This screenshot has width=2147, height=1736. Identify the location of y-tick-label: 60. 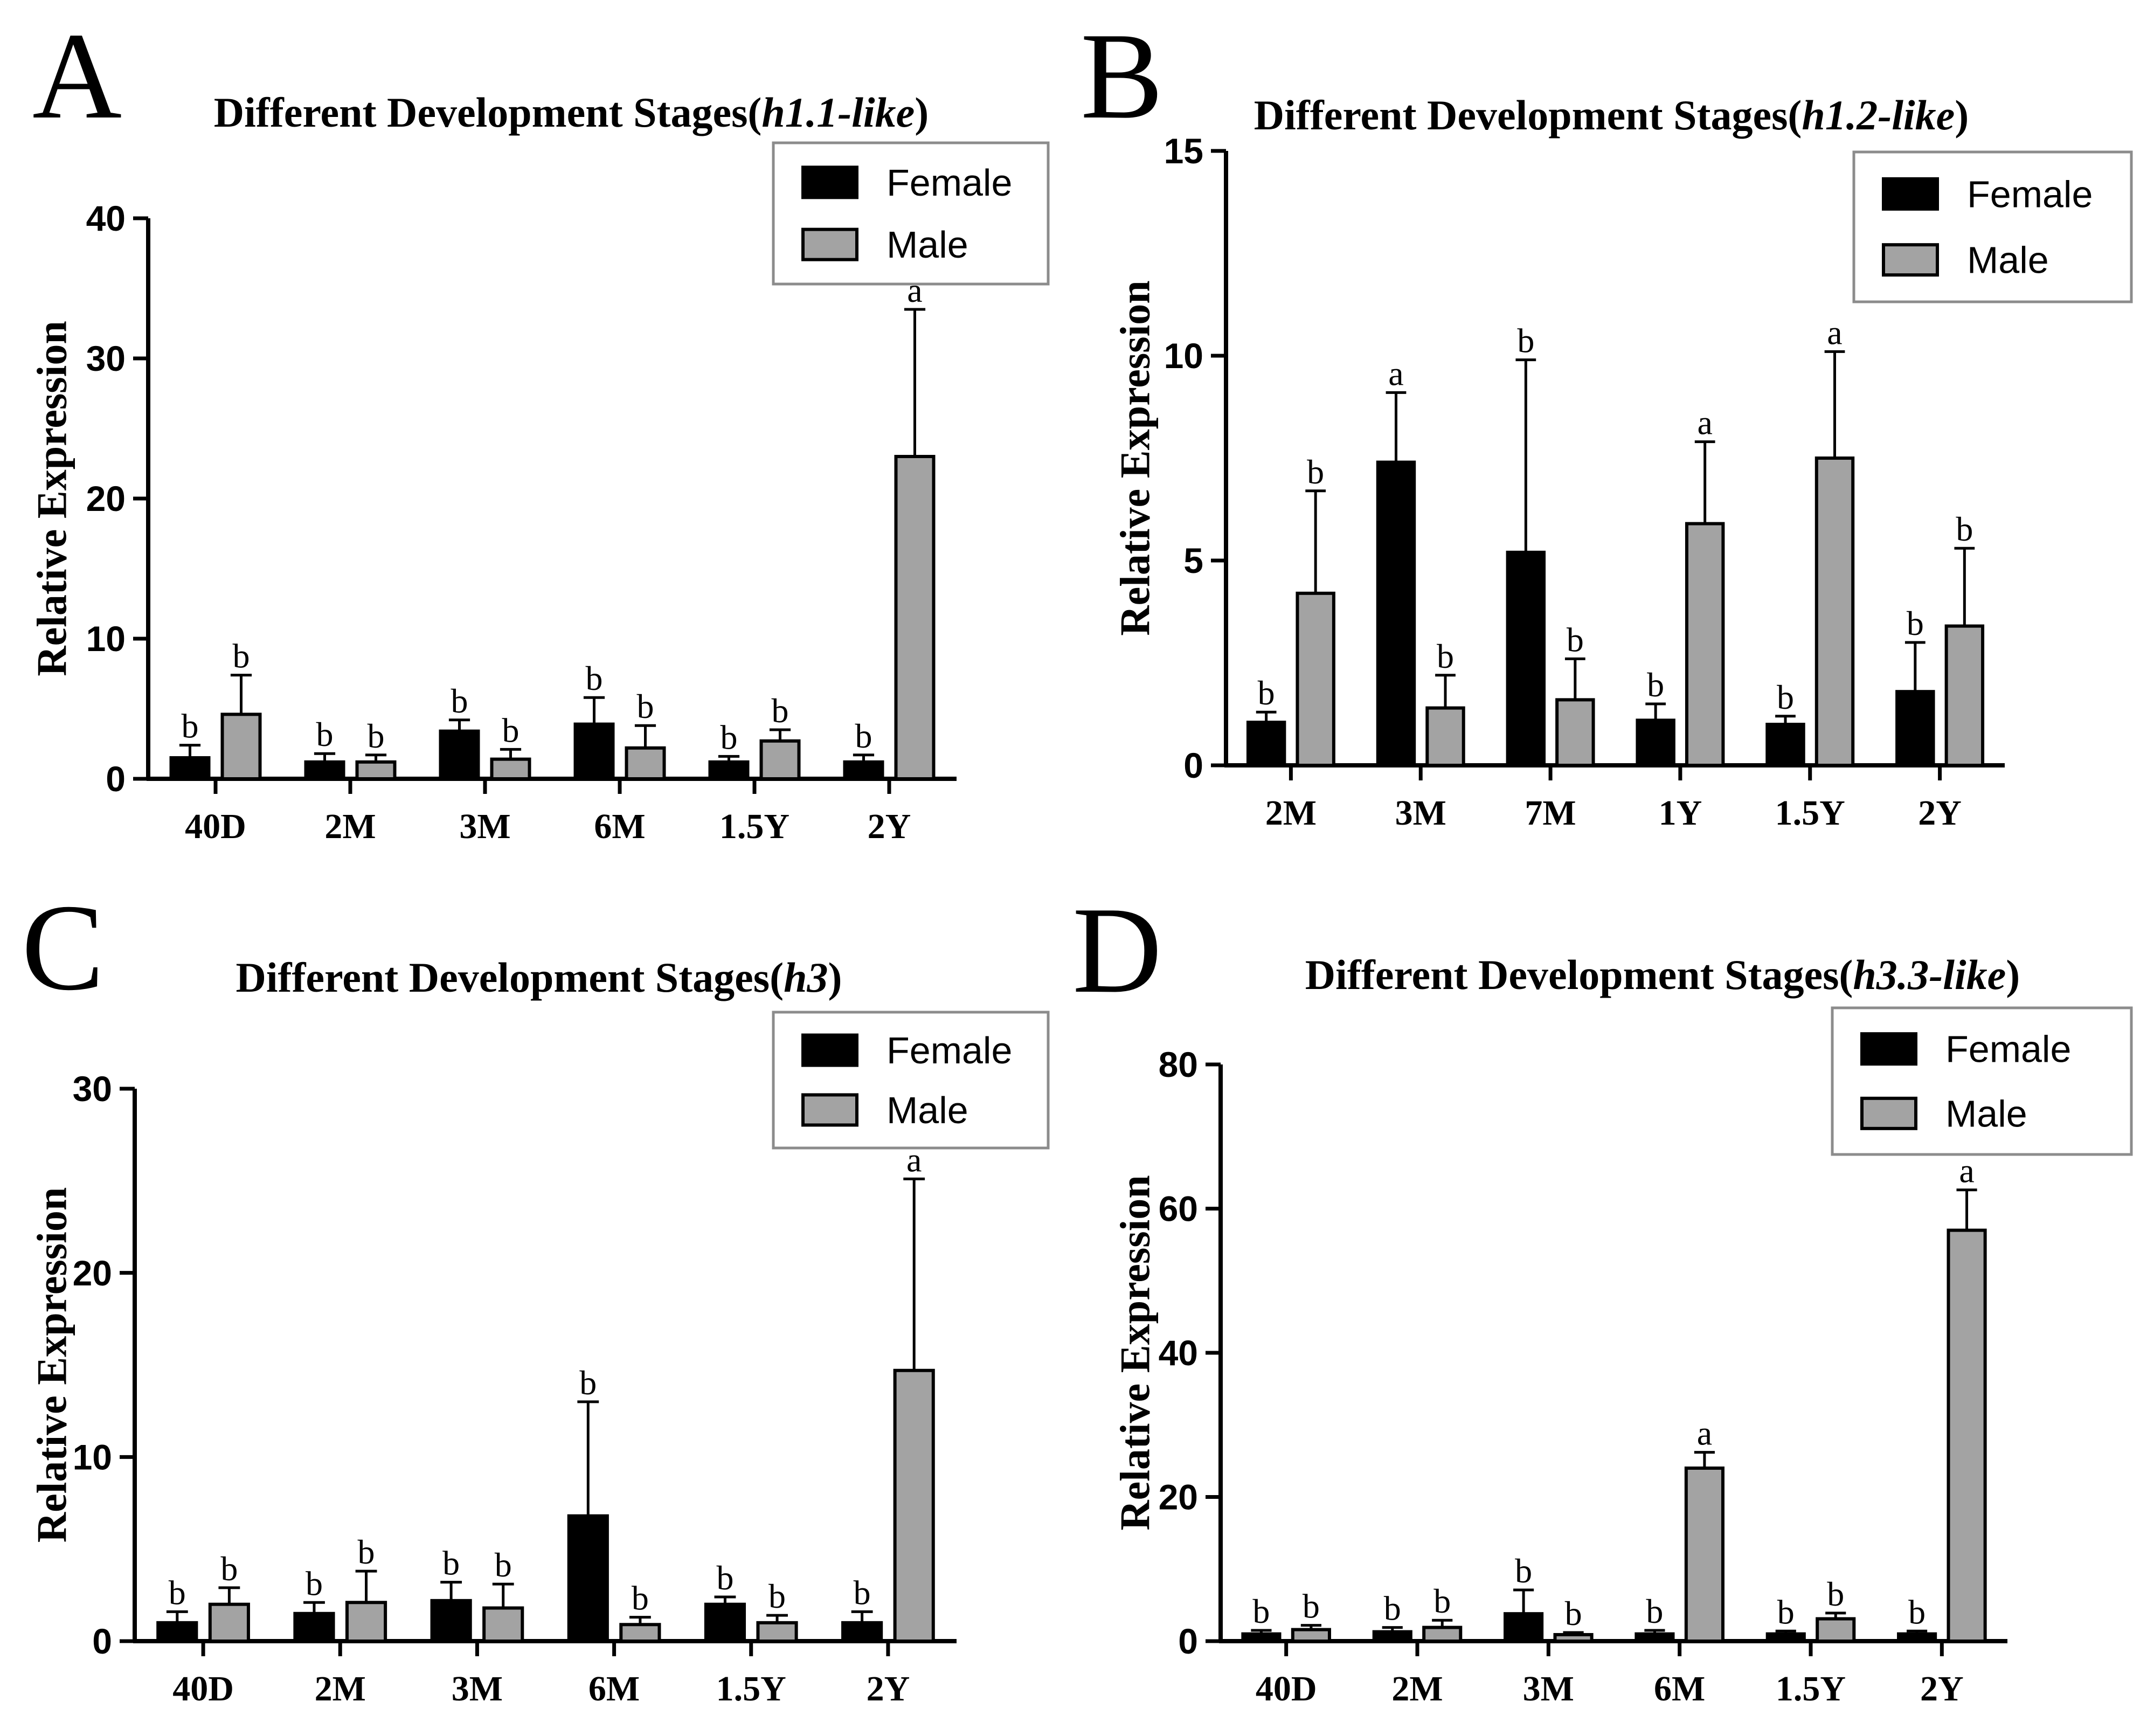
(1178, 1209).